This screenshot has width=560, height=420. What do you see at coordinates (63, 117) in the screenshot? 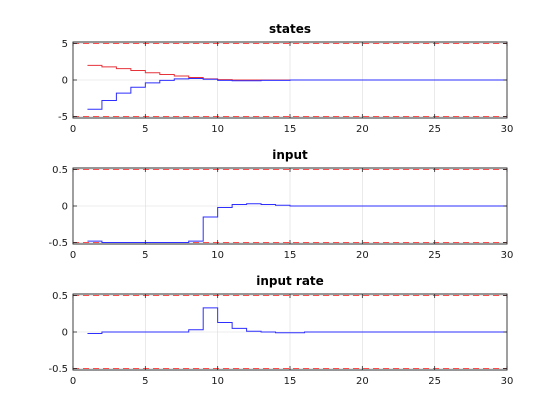
I see `y-tick-label: -5` at bounding box center [63, 117].